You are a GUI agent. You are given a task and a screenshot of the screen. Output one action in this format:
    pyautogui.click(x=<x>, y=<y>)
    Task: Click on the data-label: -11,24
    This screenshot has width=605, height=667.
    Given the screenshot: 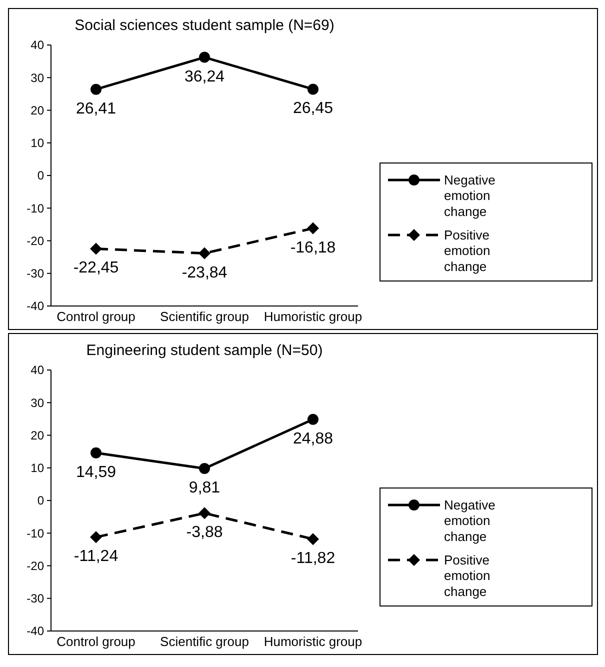 What is the action you would take?
    pyautogui.click(x=96, y=557)
    